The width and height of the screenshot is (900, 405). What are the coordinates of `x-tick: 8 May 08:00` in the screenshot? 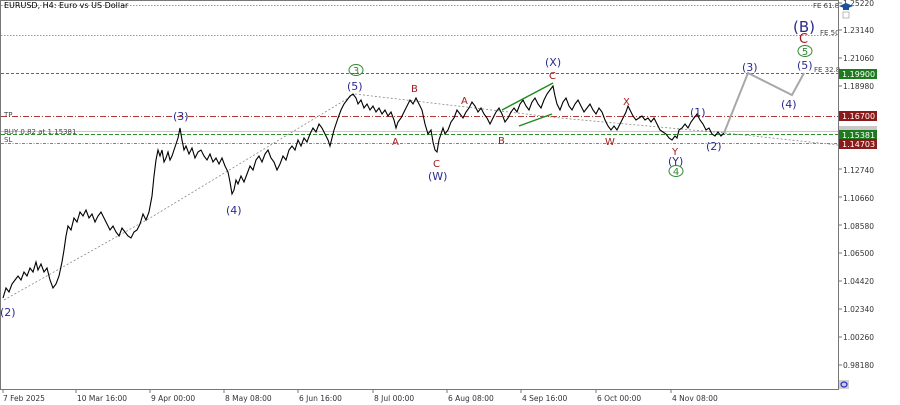 It's located at (248, 398).